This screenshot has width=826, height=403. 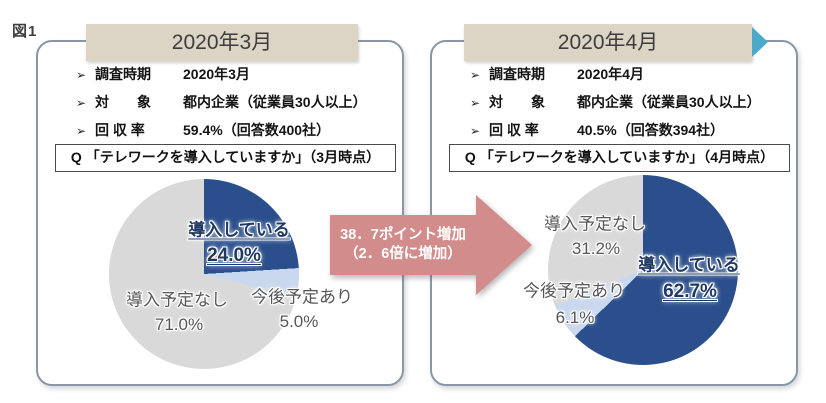 I want to click on slice-value-planned: 5.0%, so click(x=299, y=321).